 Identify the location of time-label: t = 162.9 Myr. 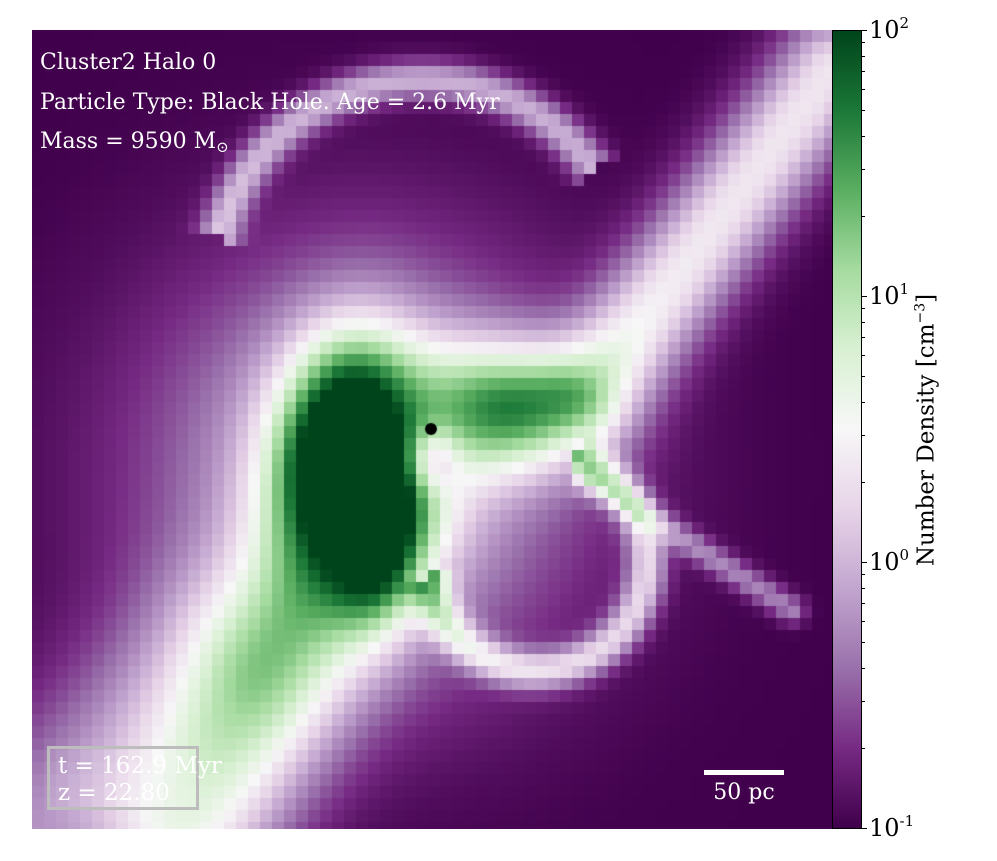
(140, 766).